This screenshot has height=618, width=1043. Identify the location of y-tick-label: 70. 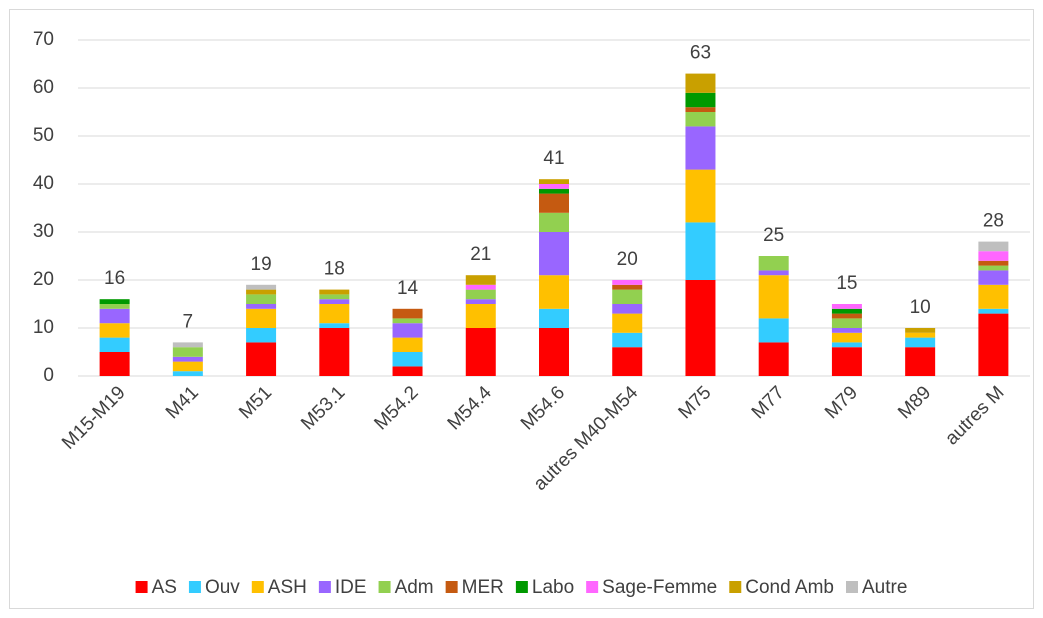
(43, 39).